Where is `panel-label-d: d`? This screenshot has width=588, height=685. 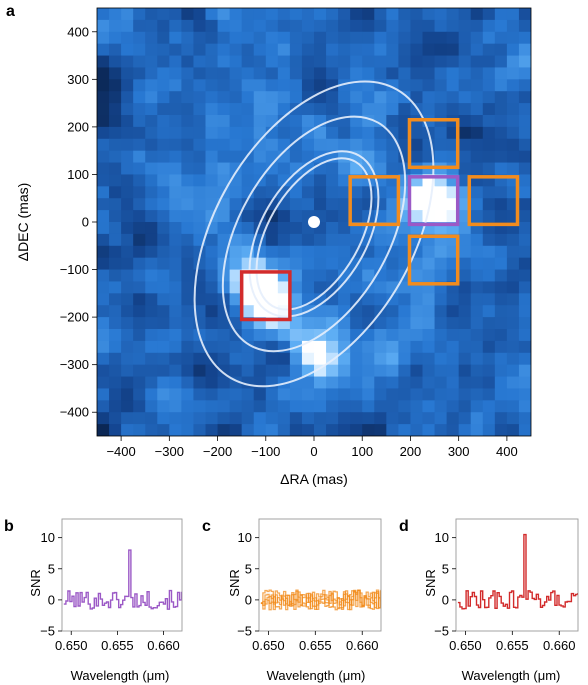 panel-label-d: d is located at coordinates (404, 526).